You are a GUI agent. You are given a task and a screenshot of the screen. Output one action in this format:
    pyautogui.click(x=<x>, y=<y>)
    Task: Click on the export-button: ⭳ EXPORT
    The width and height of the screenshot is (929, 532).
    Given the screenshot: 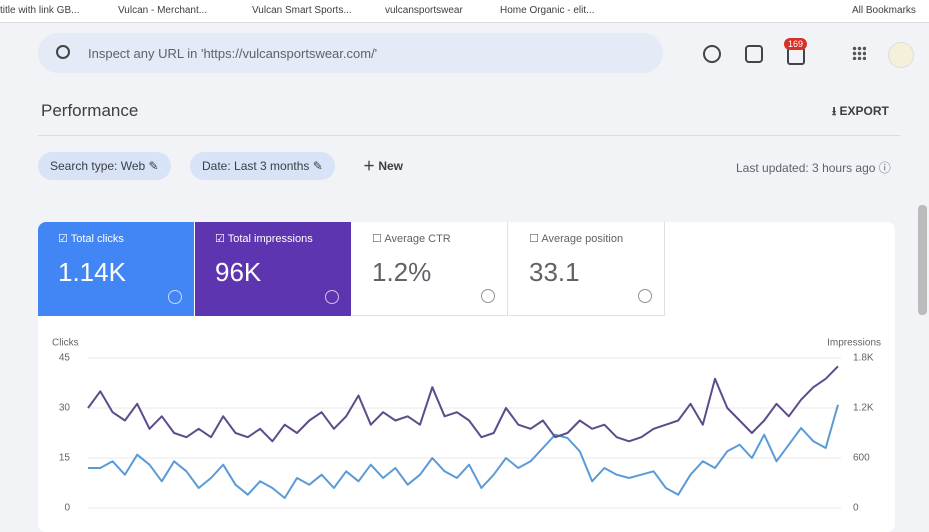 What is the action you would take?
    pyautogui.click(x=860, y=111)
    